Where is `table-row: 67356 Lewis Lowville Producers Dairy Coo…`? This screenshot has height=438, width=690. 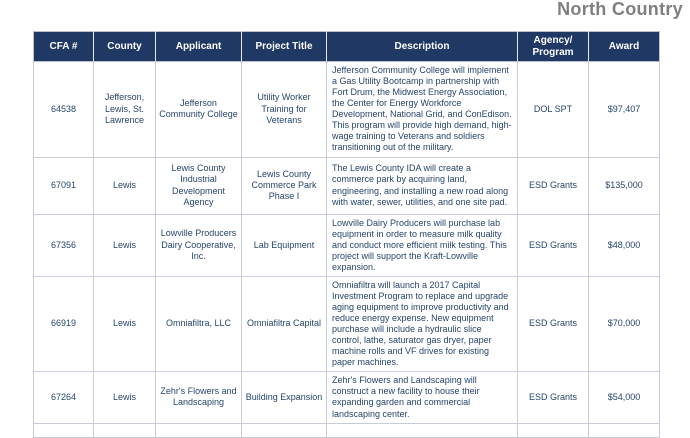
table-row: 67356 Lewis Lowville Producers Dairy Coo… is located at coordinates (346, 245).